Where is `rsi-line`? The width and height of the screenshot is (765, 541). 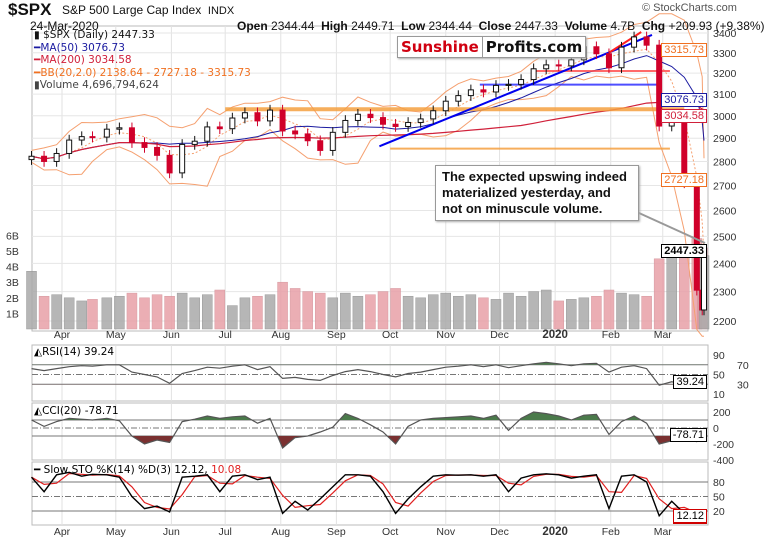 rsi-line is located at coordinates (368, 373).